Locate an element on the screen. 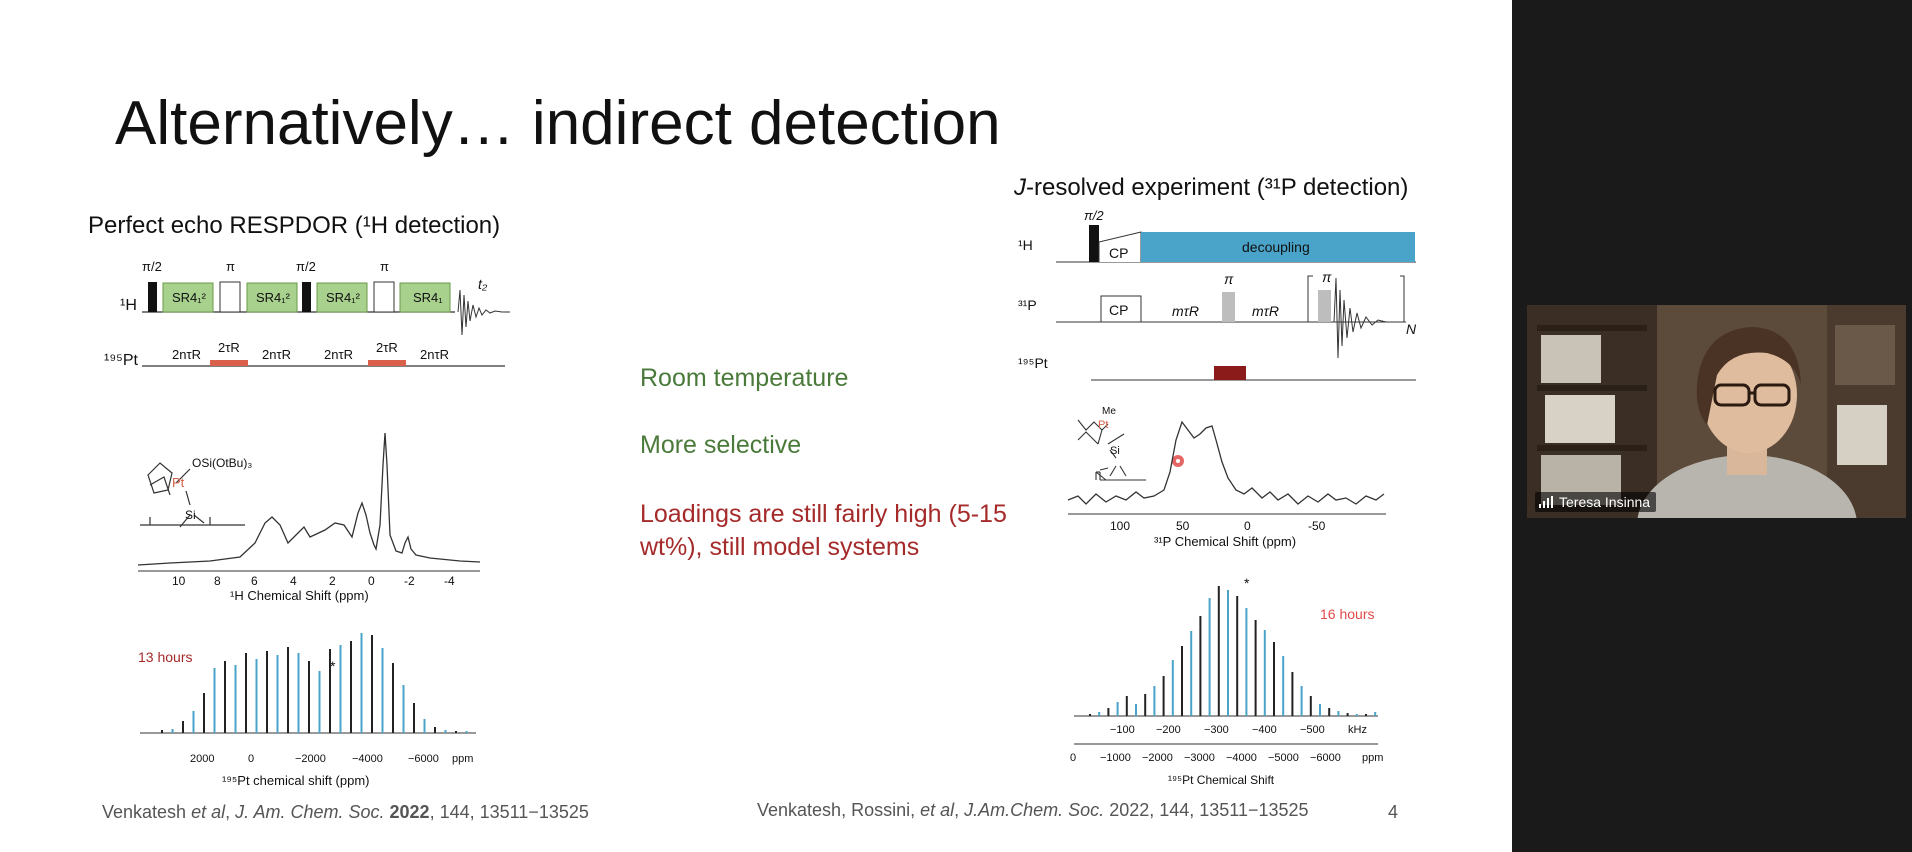 This screenshot has width=1912, height=852. pt-interval-6: 2nτR is located at coordinates (434, 354).